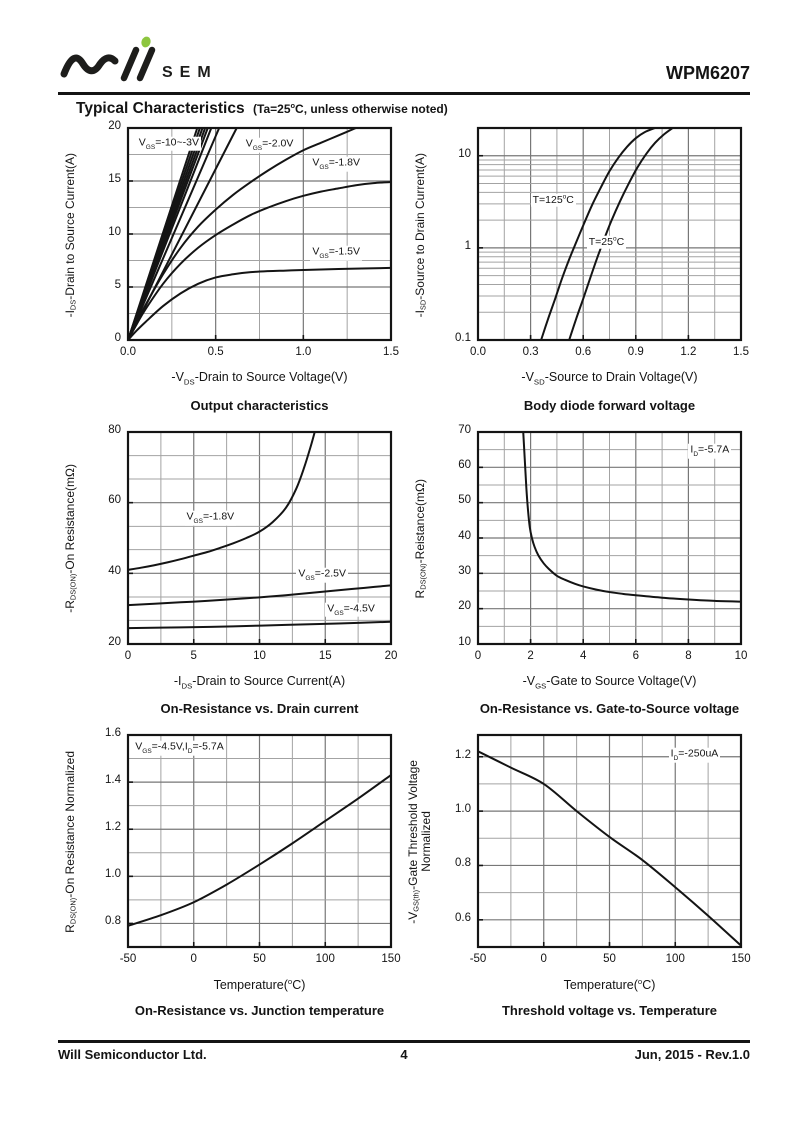 This screenshot has width=800, height=1131. I want to click on x-tick-label: 10, so click(259, 655).